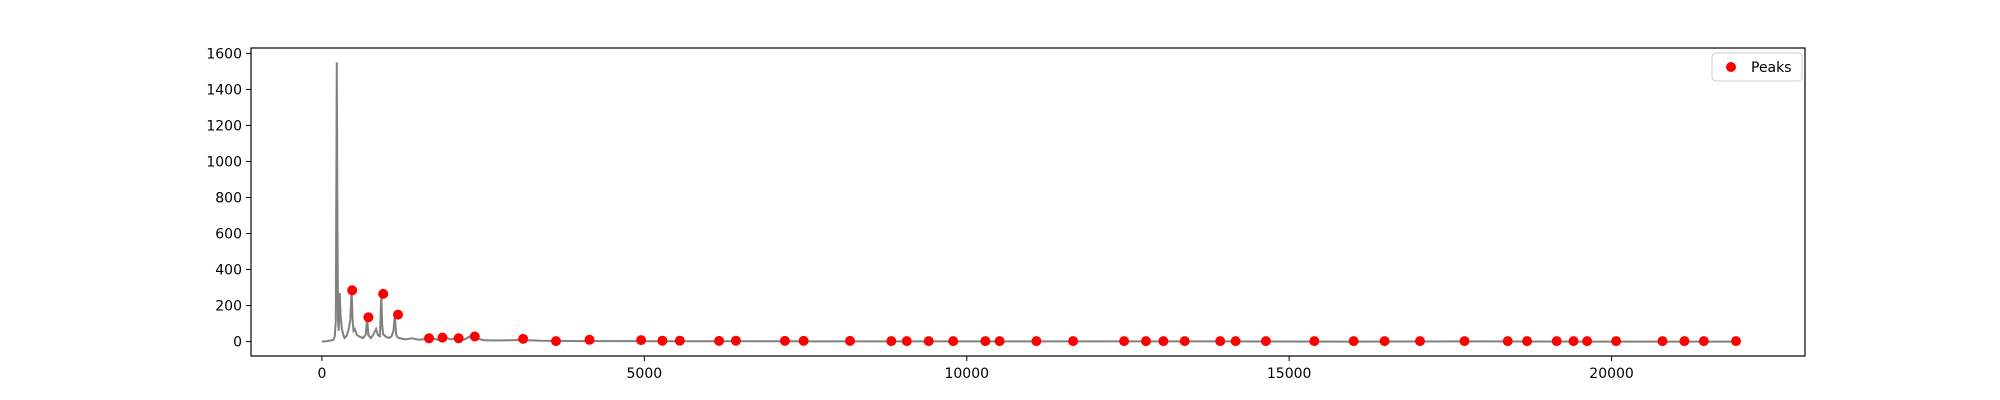 Image resolution: width=2000 pixels, height=400 pixels. What do you see at coordinates (224, 126) in the screenshot?
I see `y-tick-label: 1200` at bounding box center [224, 126].